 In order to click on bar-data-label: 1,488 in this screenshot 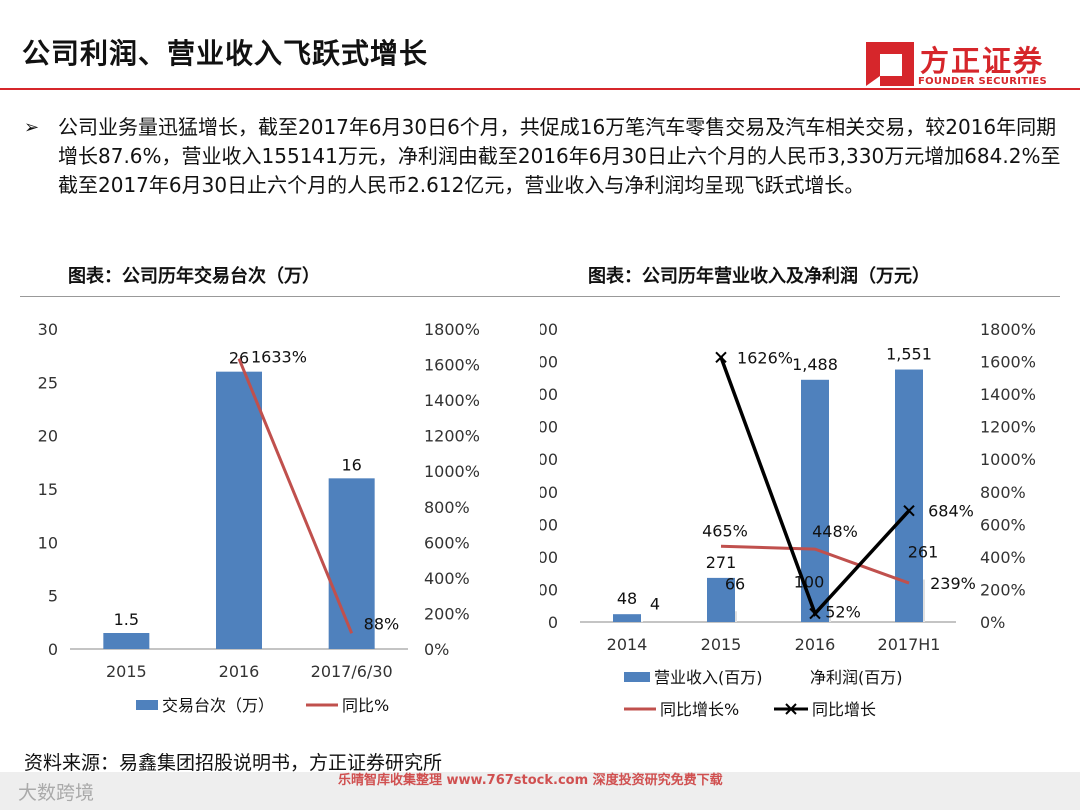, I will do `click(815, 364)`.